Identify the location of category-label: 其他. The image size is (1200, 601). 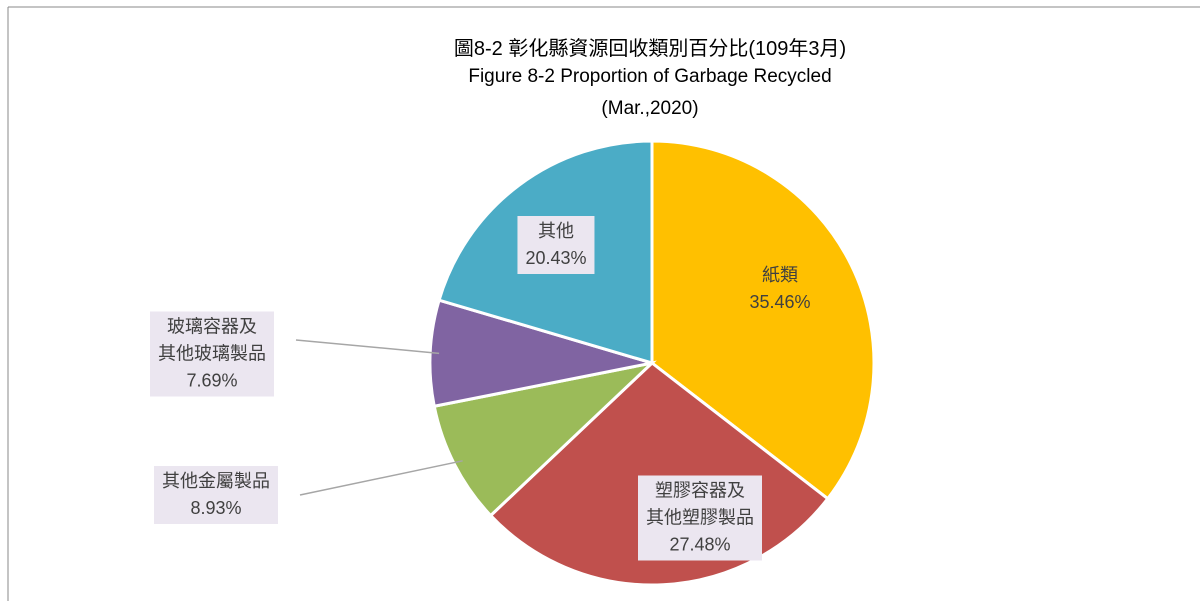
(556, 231).